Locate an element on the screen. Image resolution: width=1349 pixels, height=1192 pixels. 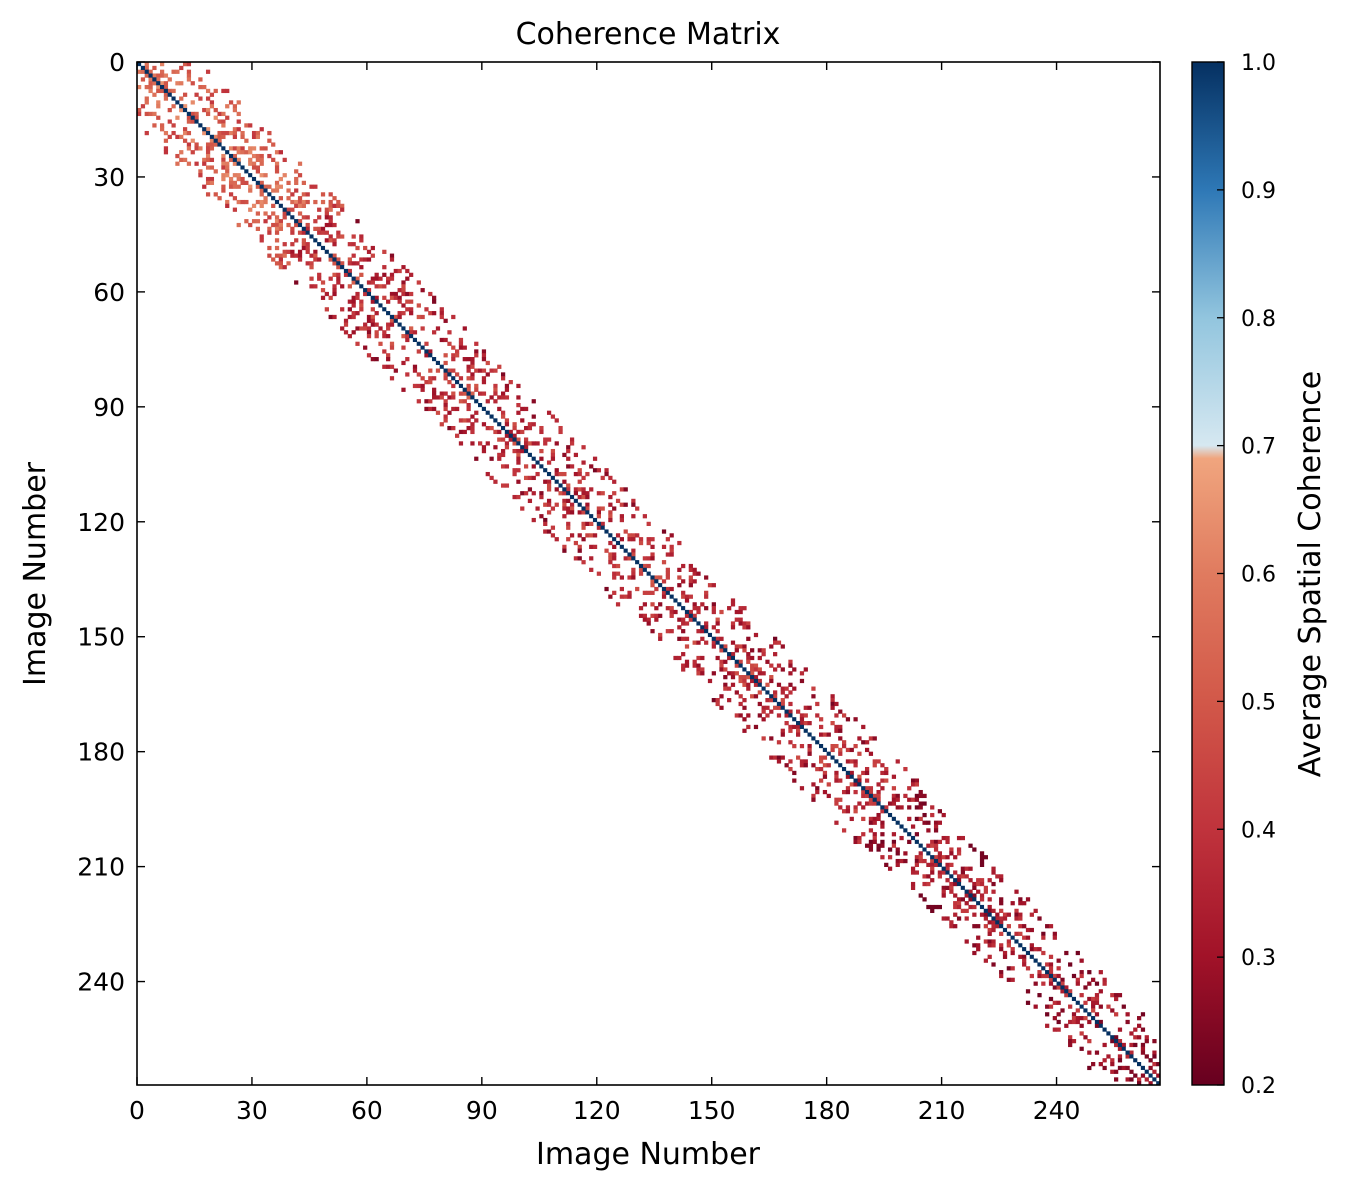
y-tick-label: 180 is located at coordinates (101, 752).